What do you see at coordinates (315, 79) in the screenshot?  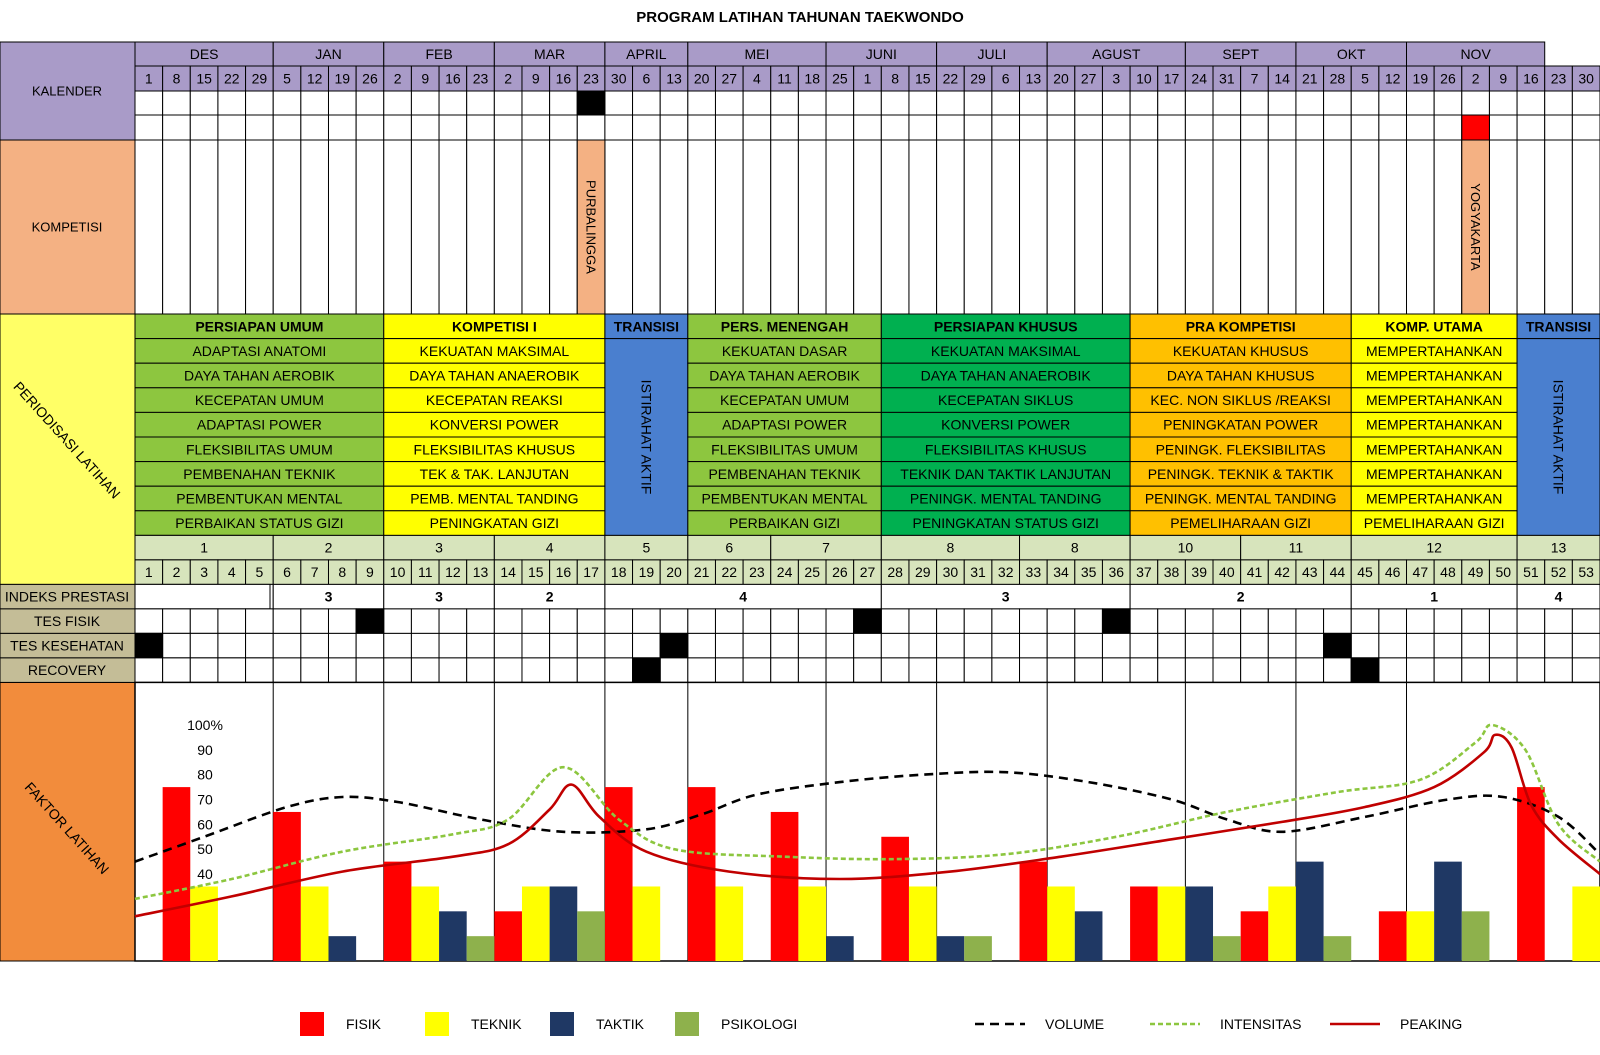 I see `tanggal-value: 12` at bounding box center [315, 79].